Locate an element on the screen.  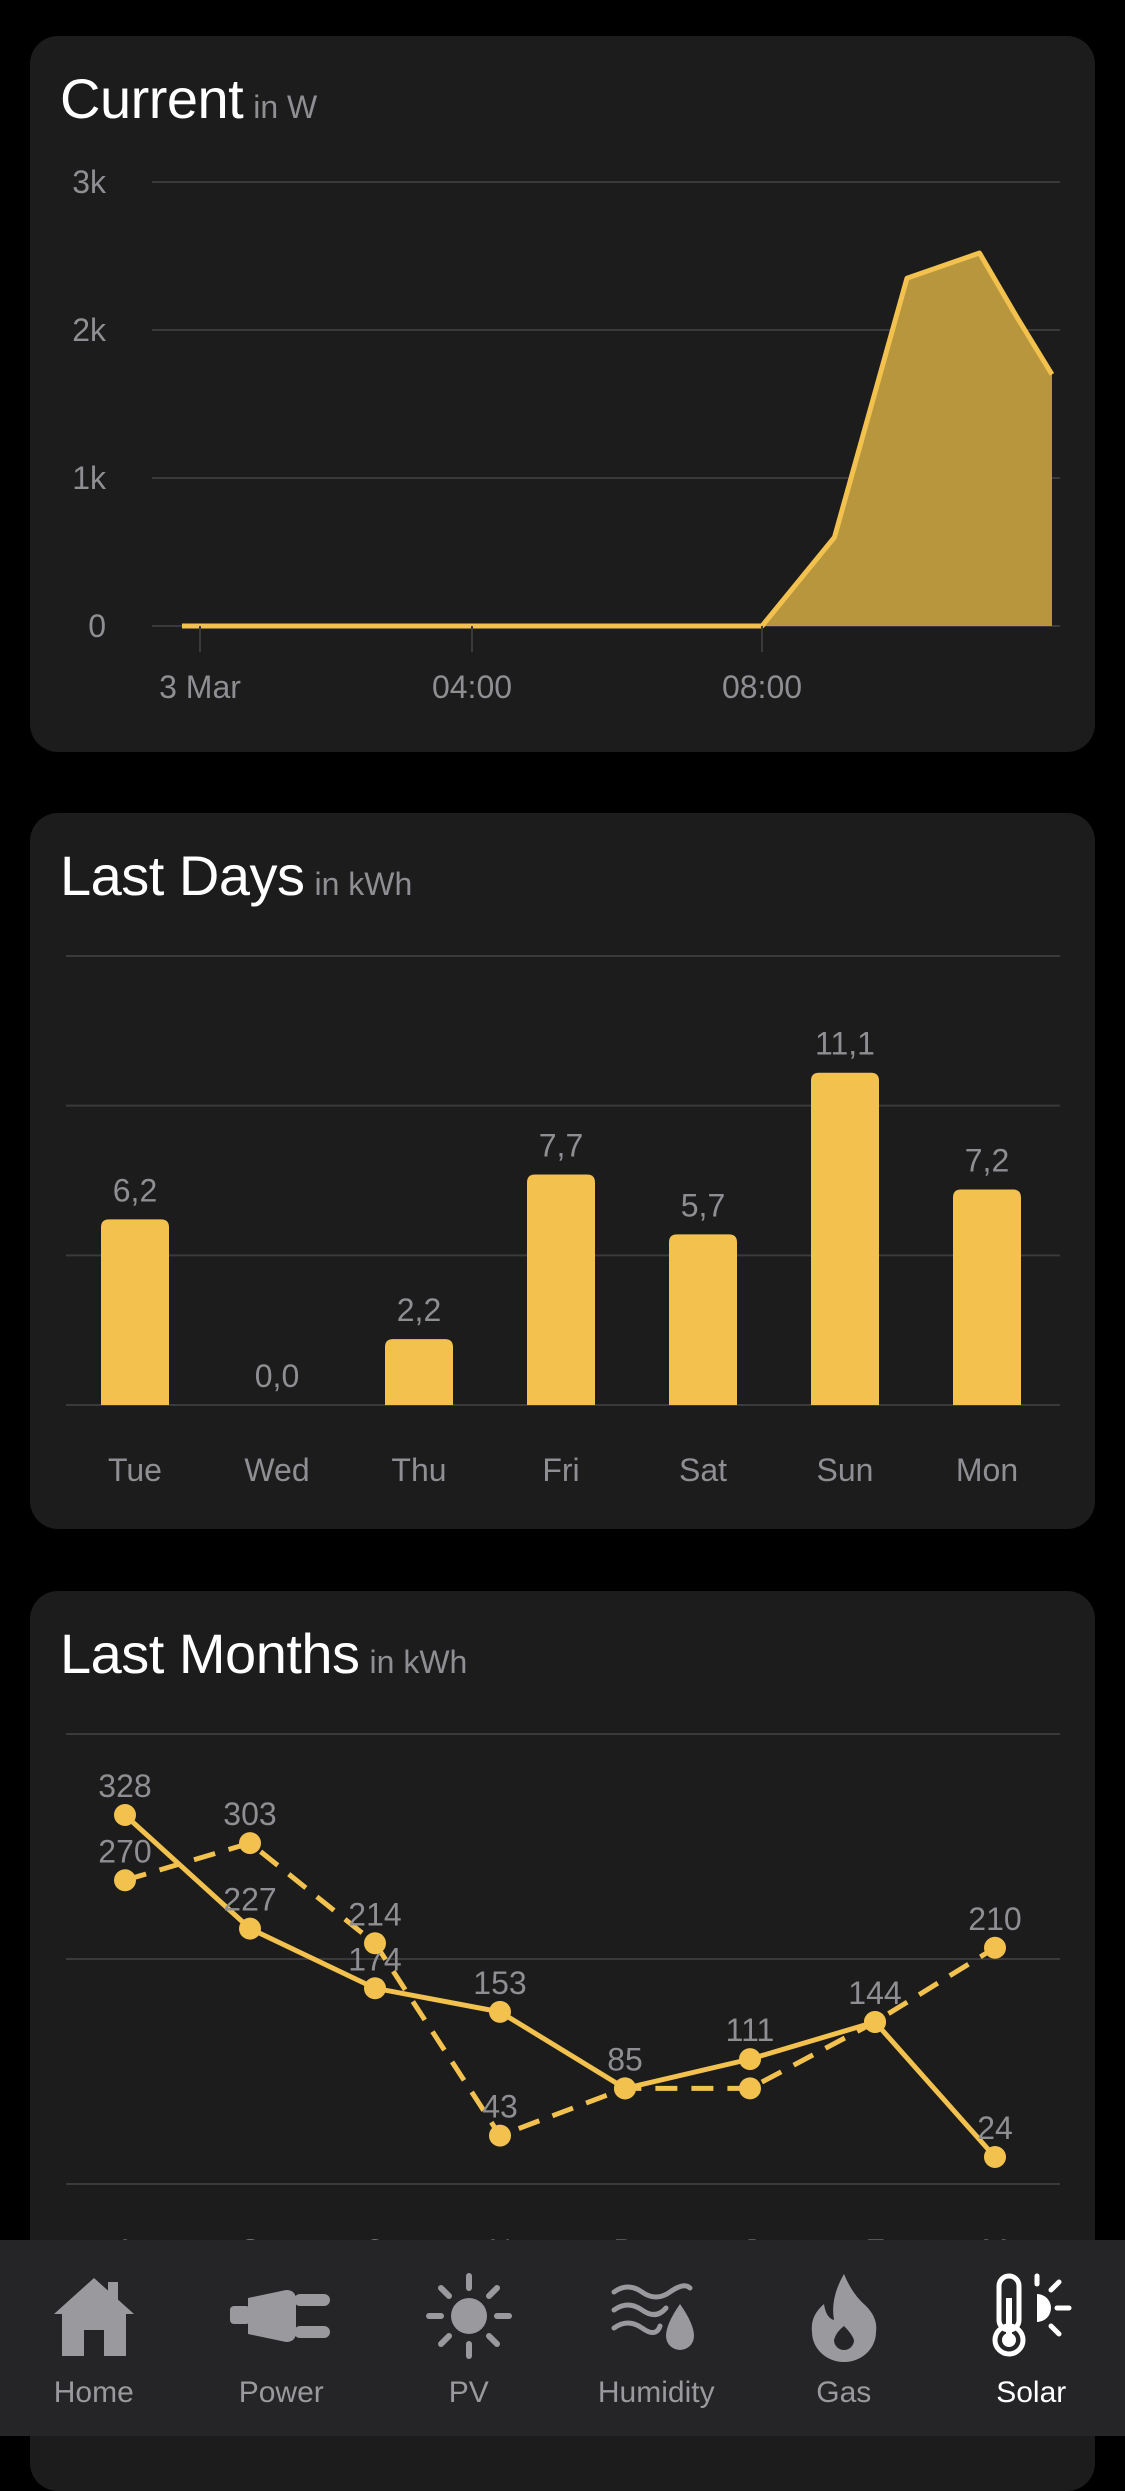
tab-humidity: Humidity is located at coordinates (656, 2338).